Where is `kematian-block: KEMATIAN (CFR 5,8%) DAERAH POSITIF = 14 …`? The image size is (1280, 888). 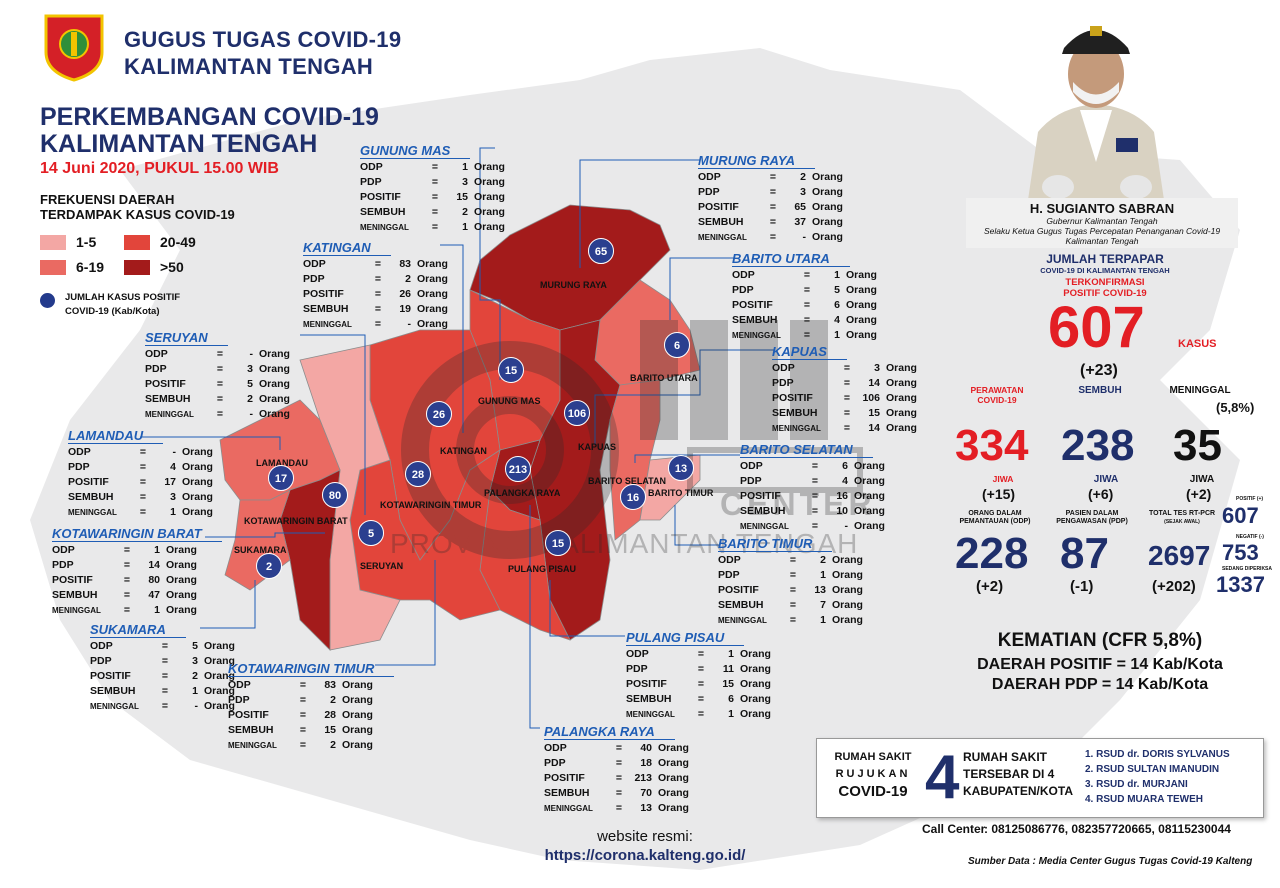
kematian-block: KEMATIAN (CFR 5,8%) DAERAH POSITIF = 14 … is located at coordinates (1100, 662).